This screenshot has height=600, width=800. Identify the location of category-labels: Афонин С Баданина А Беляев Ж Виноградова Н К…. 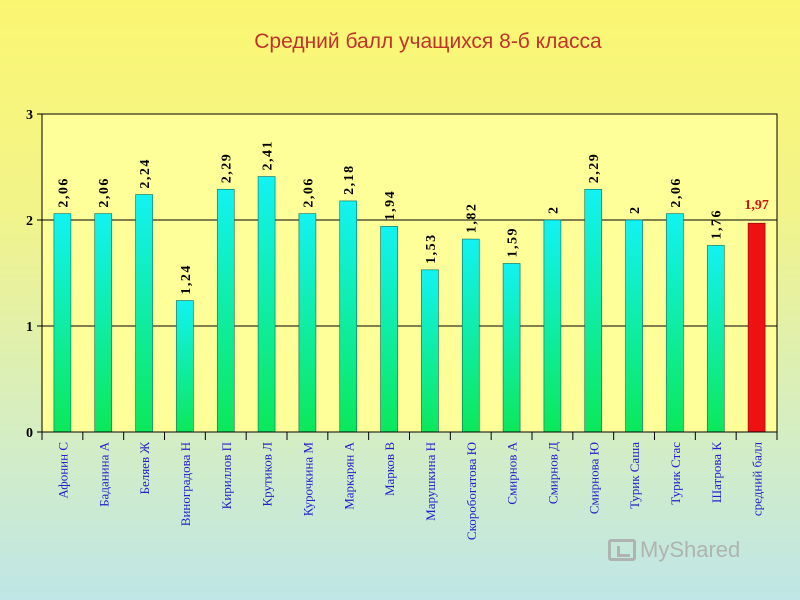
(409, 490).